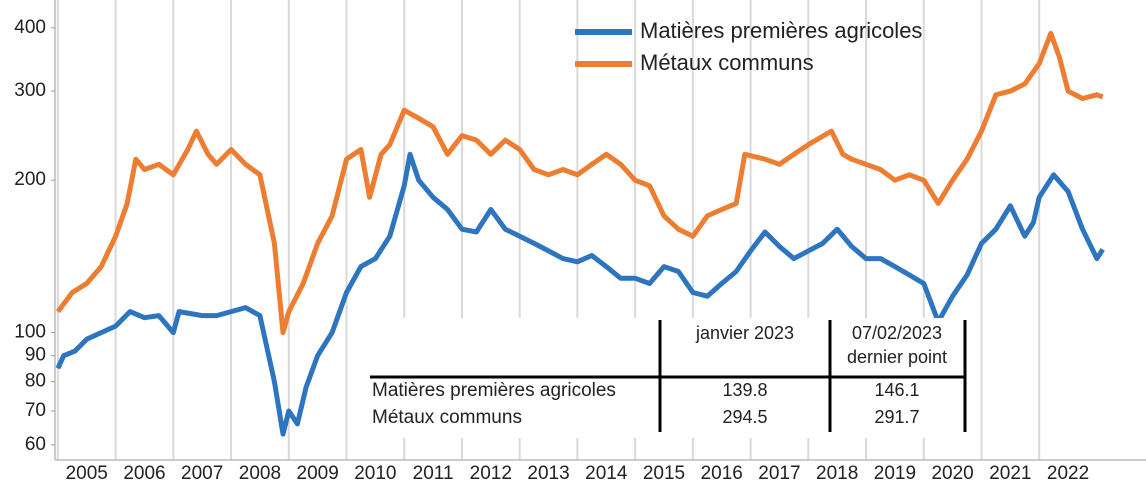 This screenshot has width=1146, height=486. What do you see at coordinates (494, 390) in the screenshot?
I see `table-row-label: Matières premières agricoles` at bounding box center [494, 390].